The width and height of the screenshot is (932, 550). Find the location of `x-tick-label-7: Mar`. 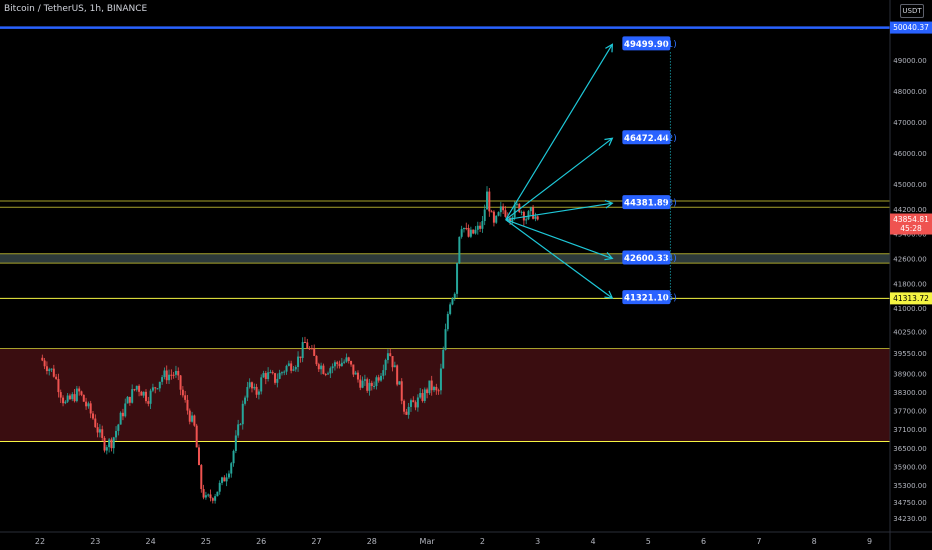

x-tick-label-7: Mar is located at coordinates (428, 541).